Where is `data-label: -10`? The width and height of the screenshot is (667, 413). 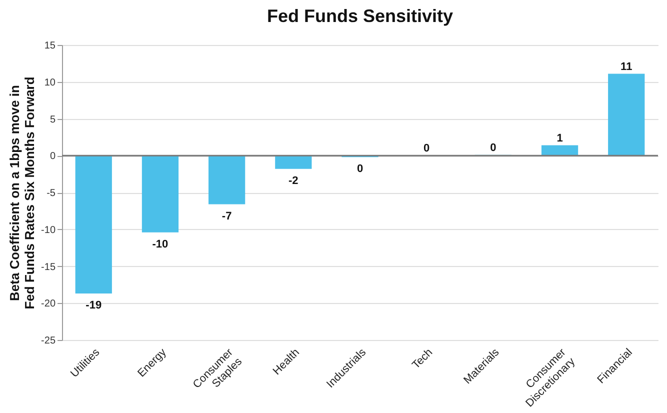 data-label: -10 is located at coordinates (160, 244).